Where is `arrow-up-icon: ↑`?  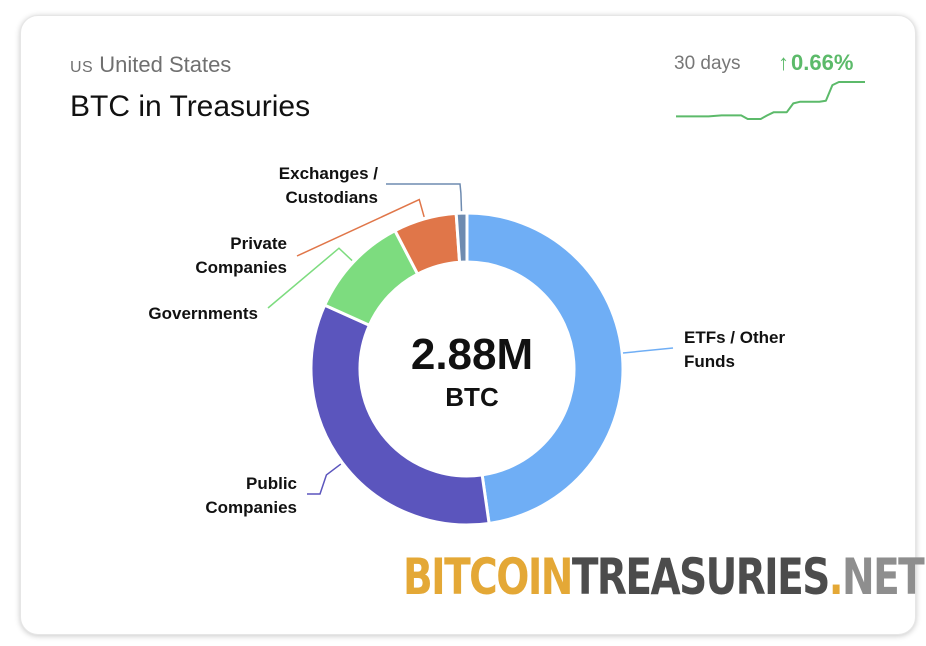 arrow-up-icon: ↑ is located at coordinates (783, 62).